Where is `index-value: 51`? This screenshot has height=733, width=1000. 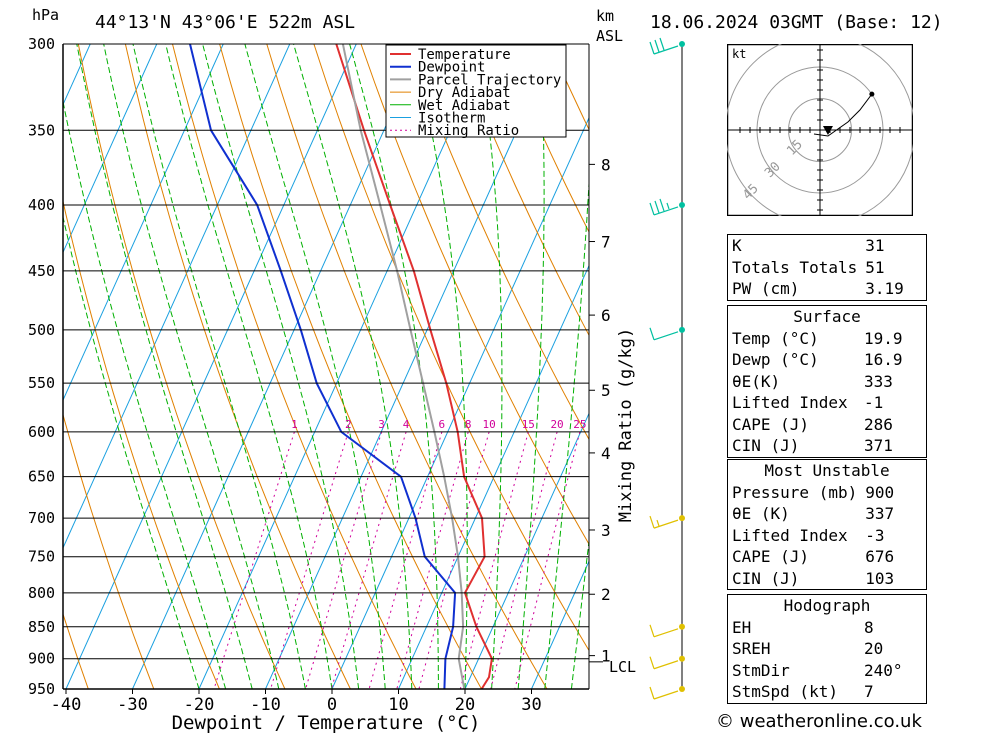
index-value: 51 is located at coordinates (875, 267).